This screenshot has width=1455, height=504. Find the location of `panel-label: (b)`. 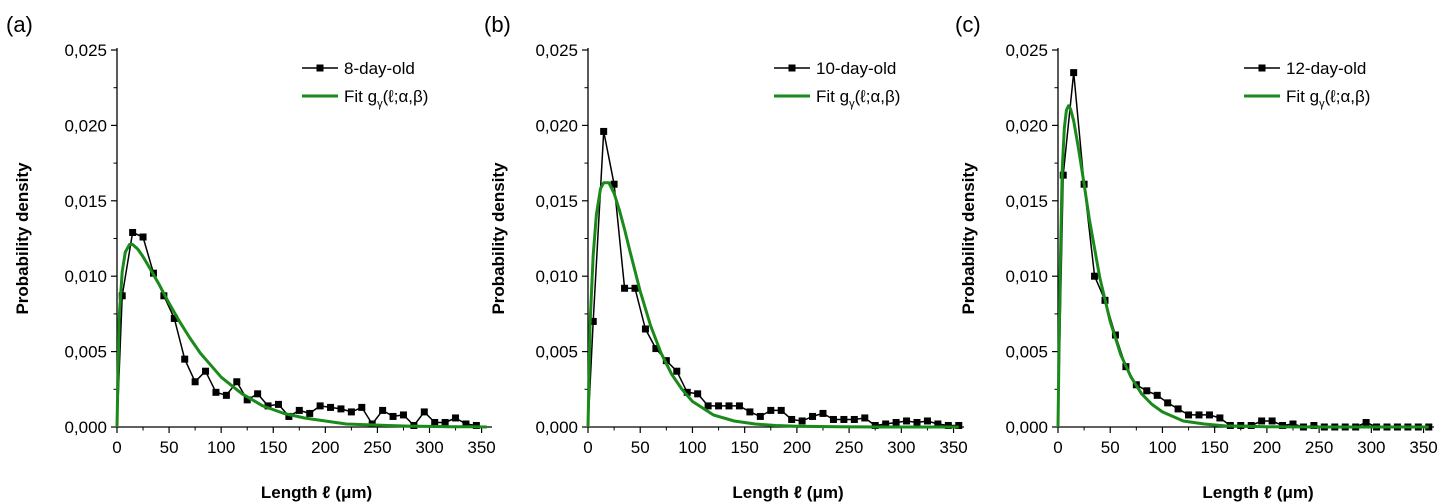

panel-label: (b) is located at coordinates (497, 24).